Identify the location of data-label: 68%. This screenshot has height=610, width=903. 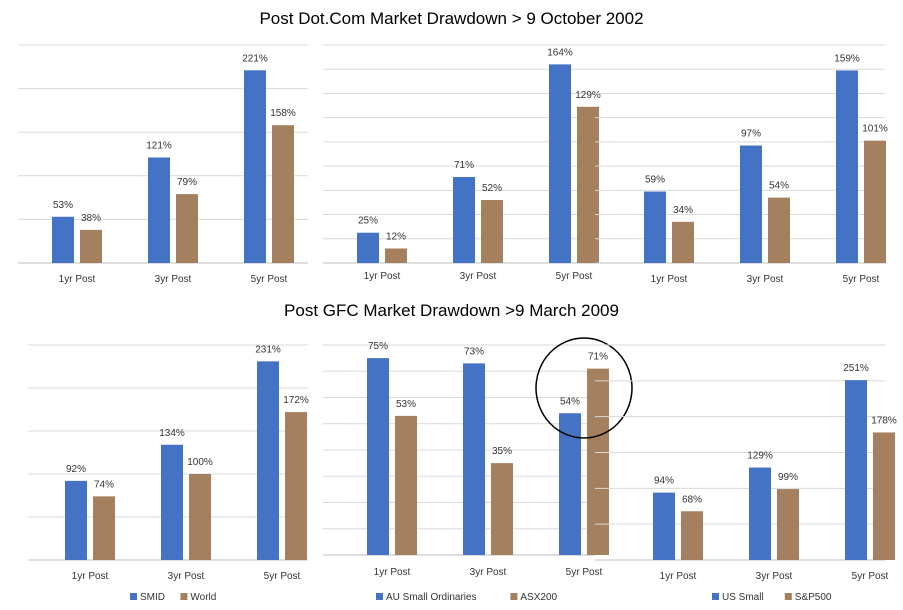
(692, 499).